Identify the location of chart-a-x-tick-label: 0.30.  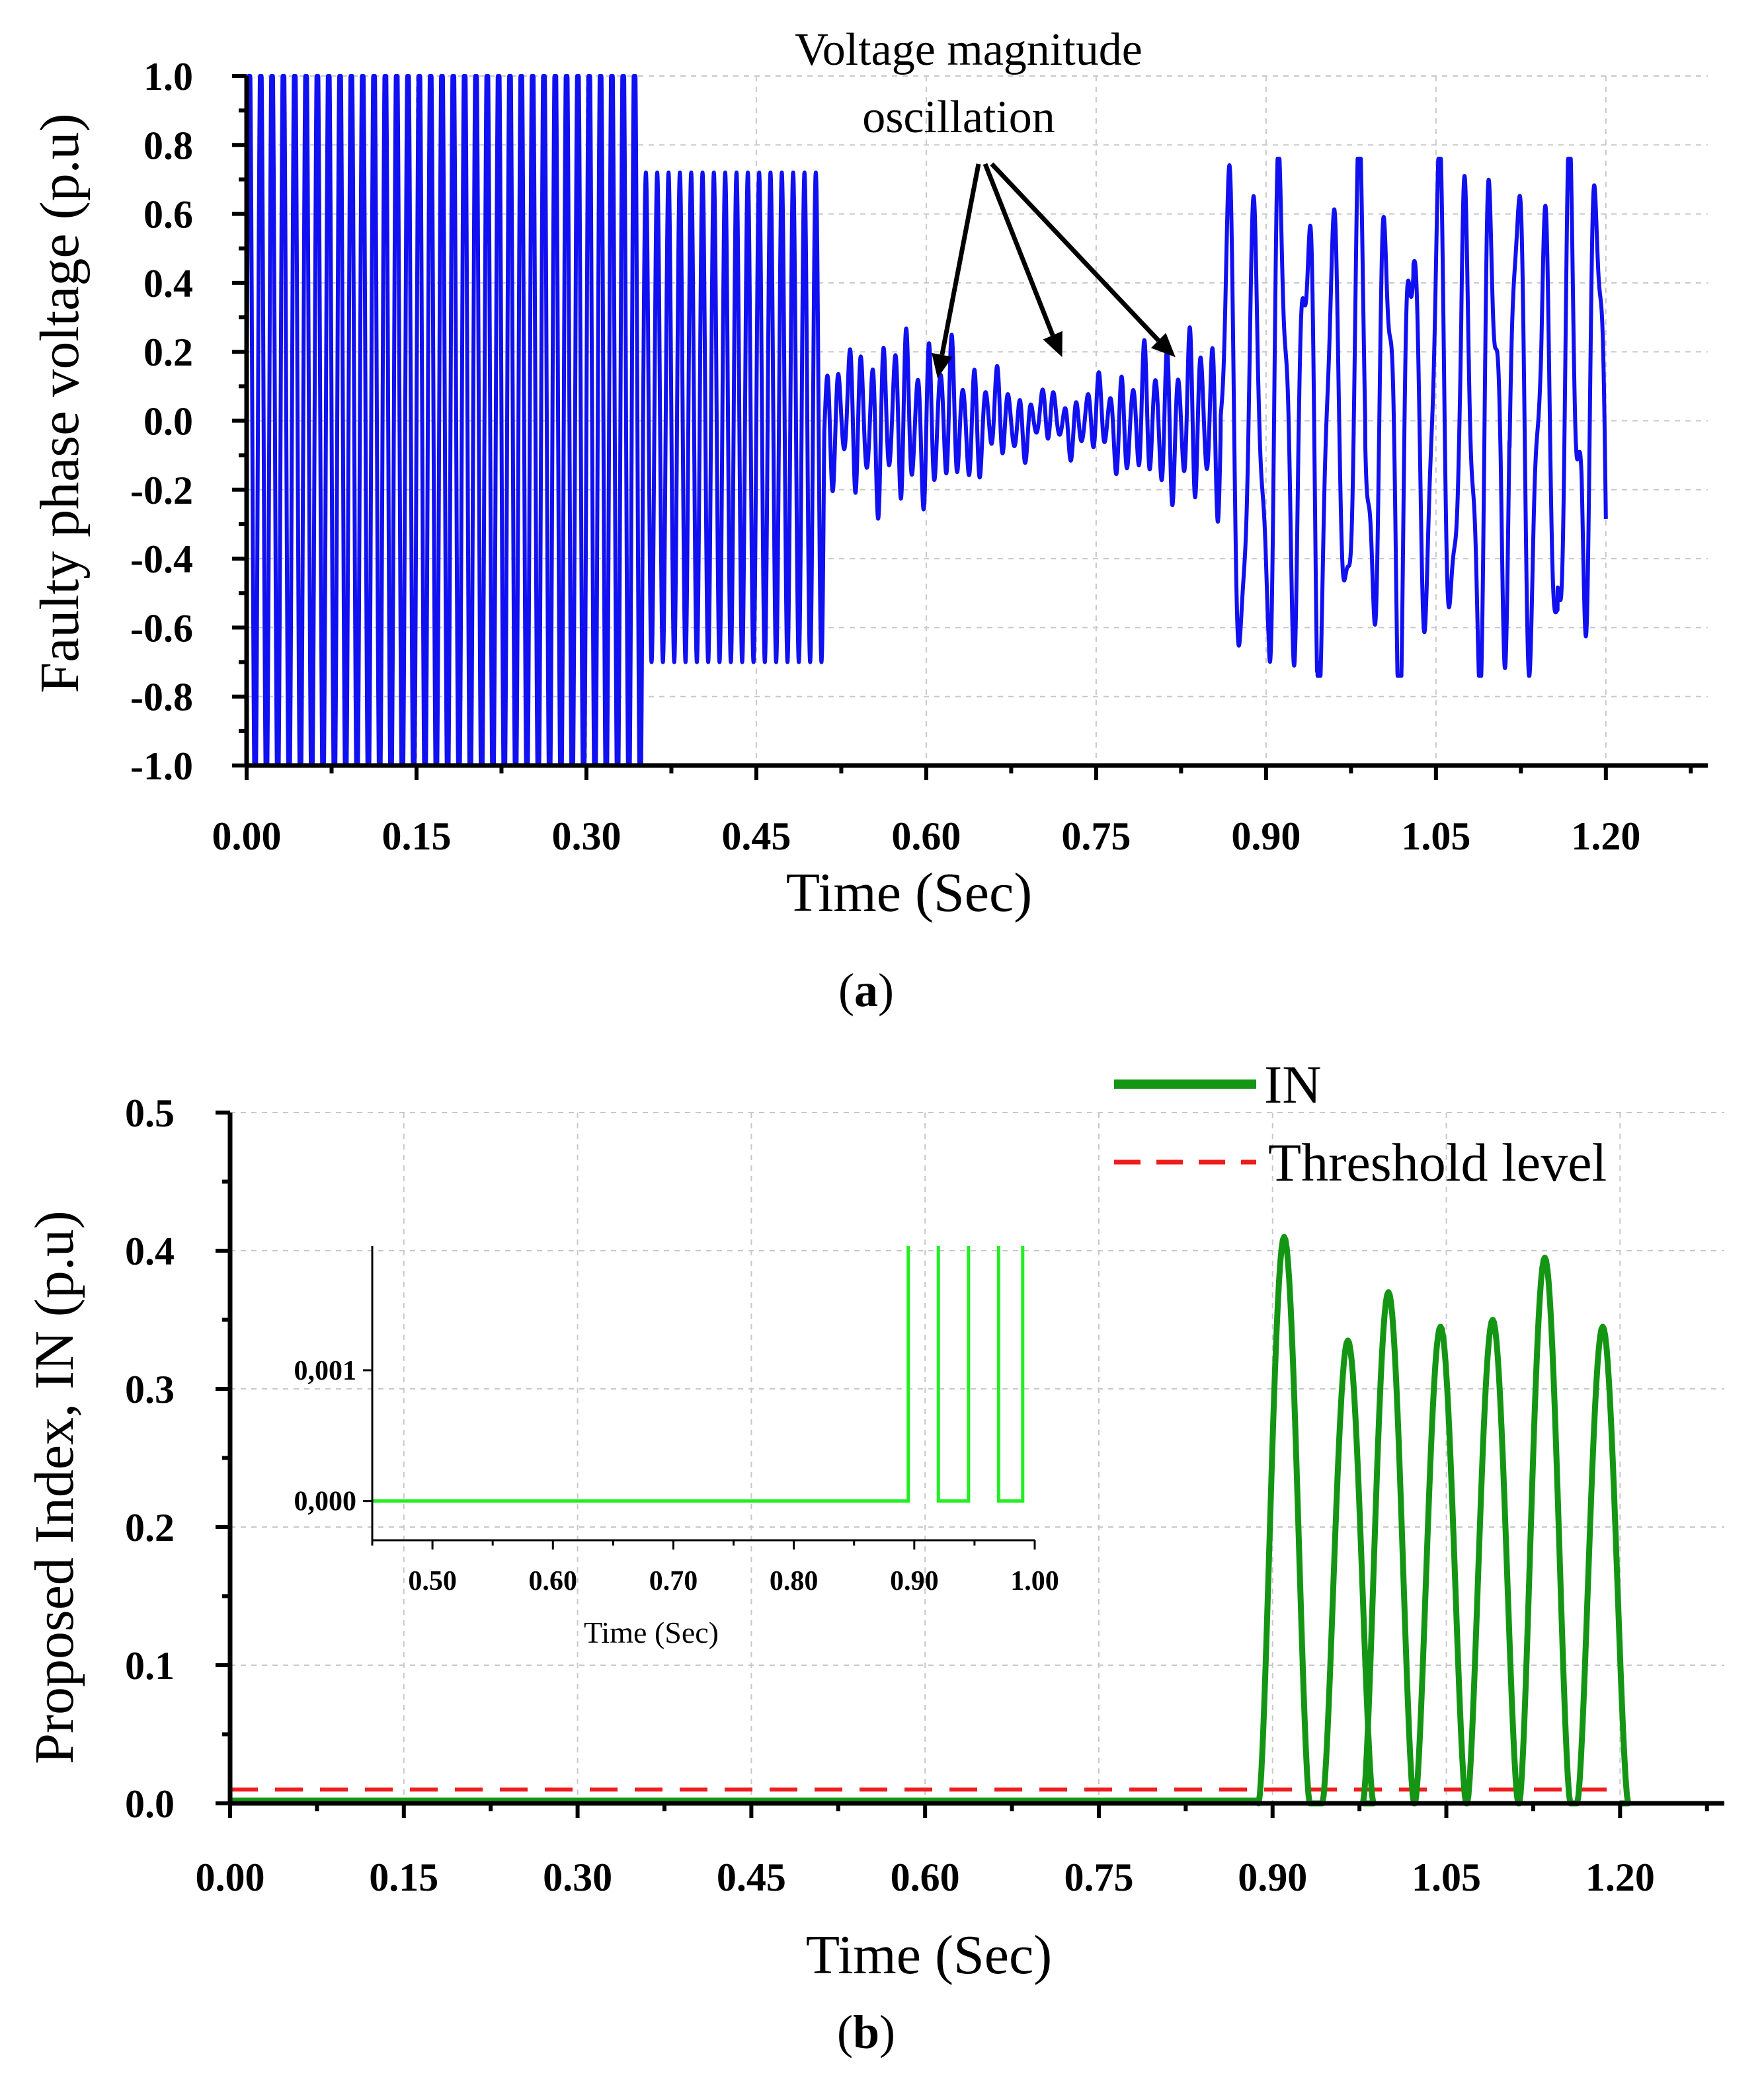
(586, 836).